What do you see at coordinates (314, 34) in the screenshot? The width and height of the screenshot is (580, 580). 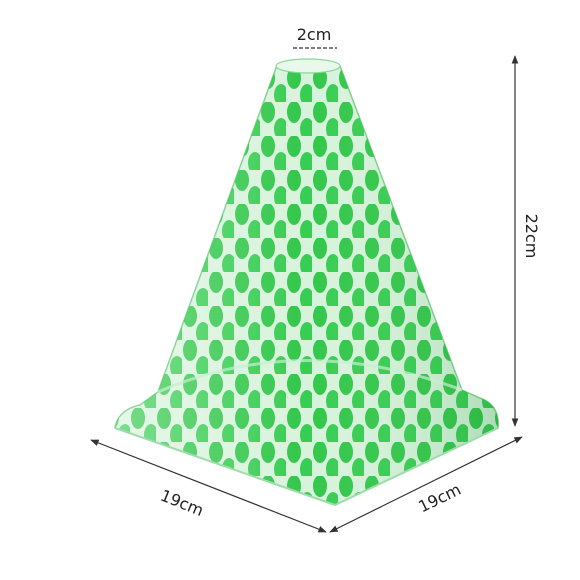 I see `top-width-label: 2cm` at bounding box center [314, 34].